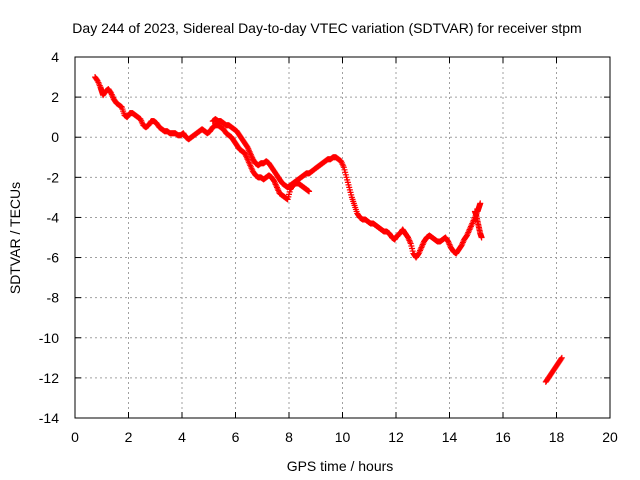  I want to click on x-tick-label: 0, so click(75, 437).